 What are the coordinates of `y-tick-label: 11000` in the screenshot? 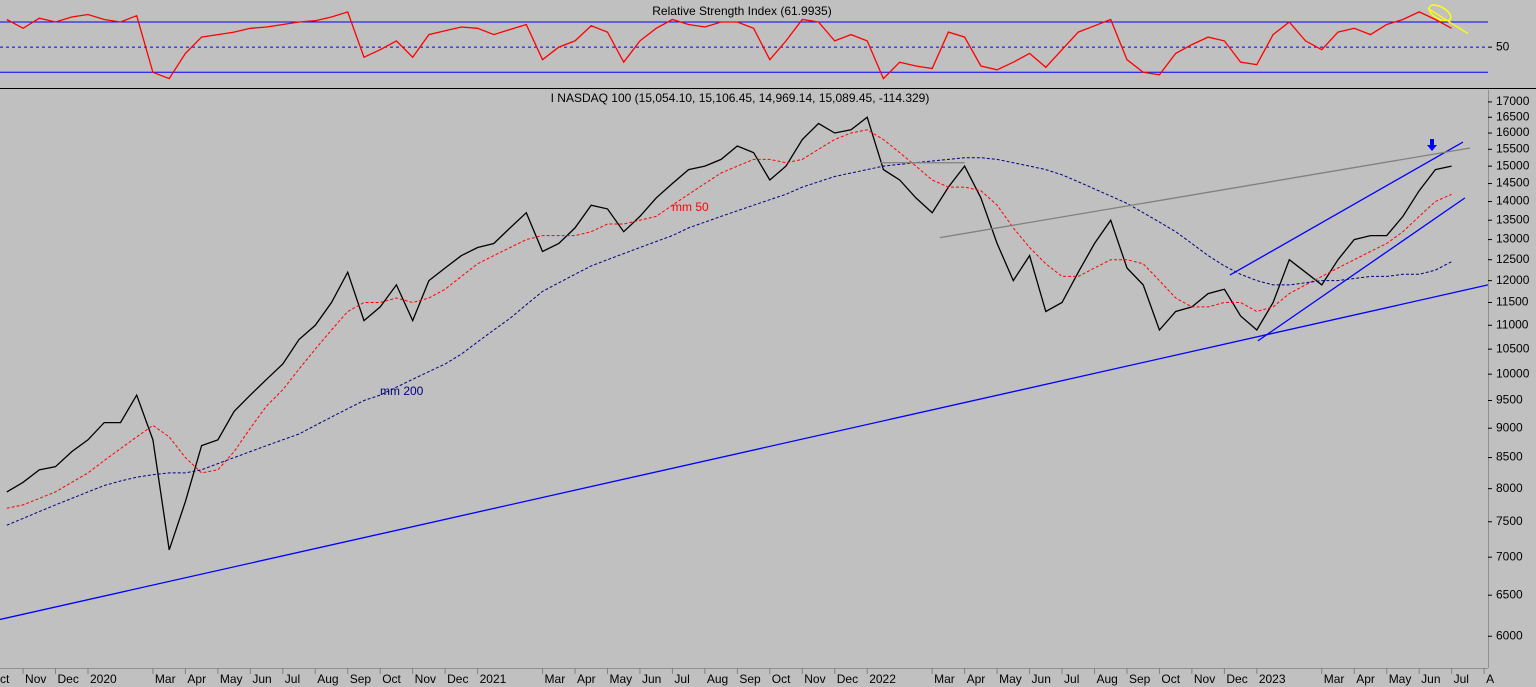 It's located at (1512, 324).